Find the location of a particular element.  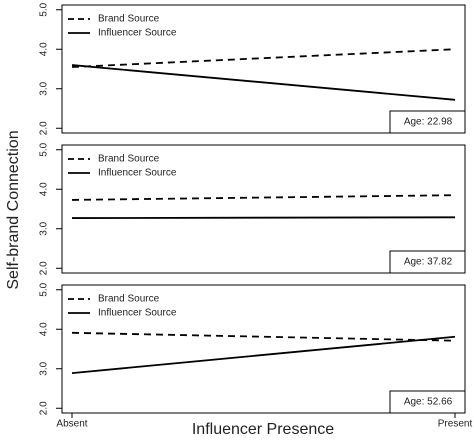

annotation: Age: 52.66 is located at coordinates (428, 402).